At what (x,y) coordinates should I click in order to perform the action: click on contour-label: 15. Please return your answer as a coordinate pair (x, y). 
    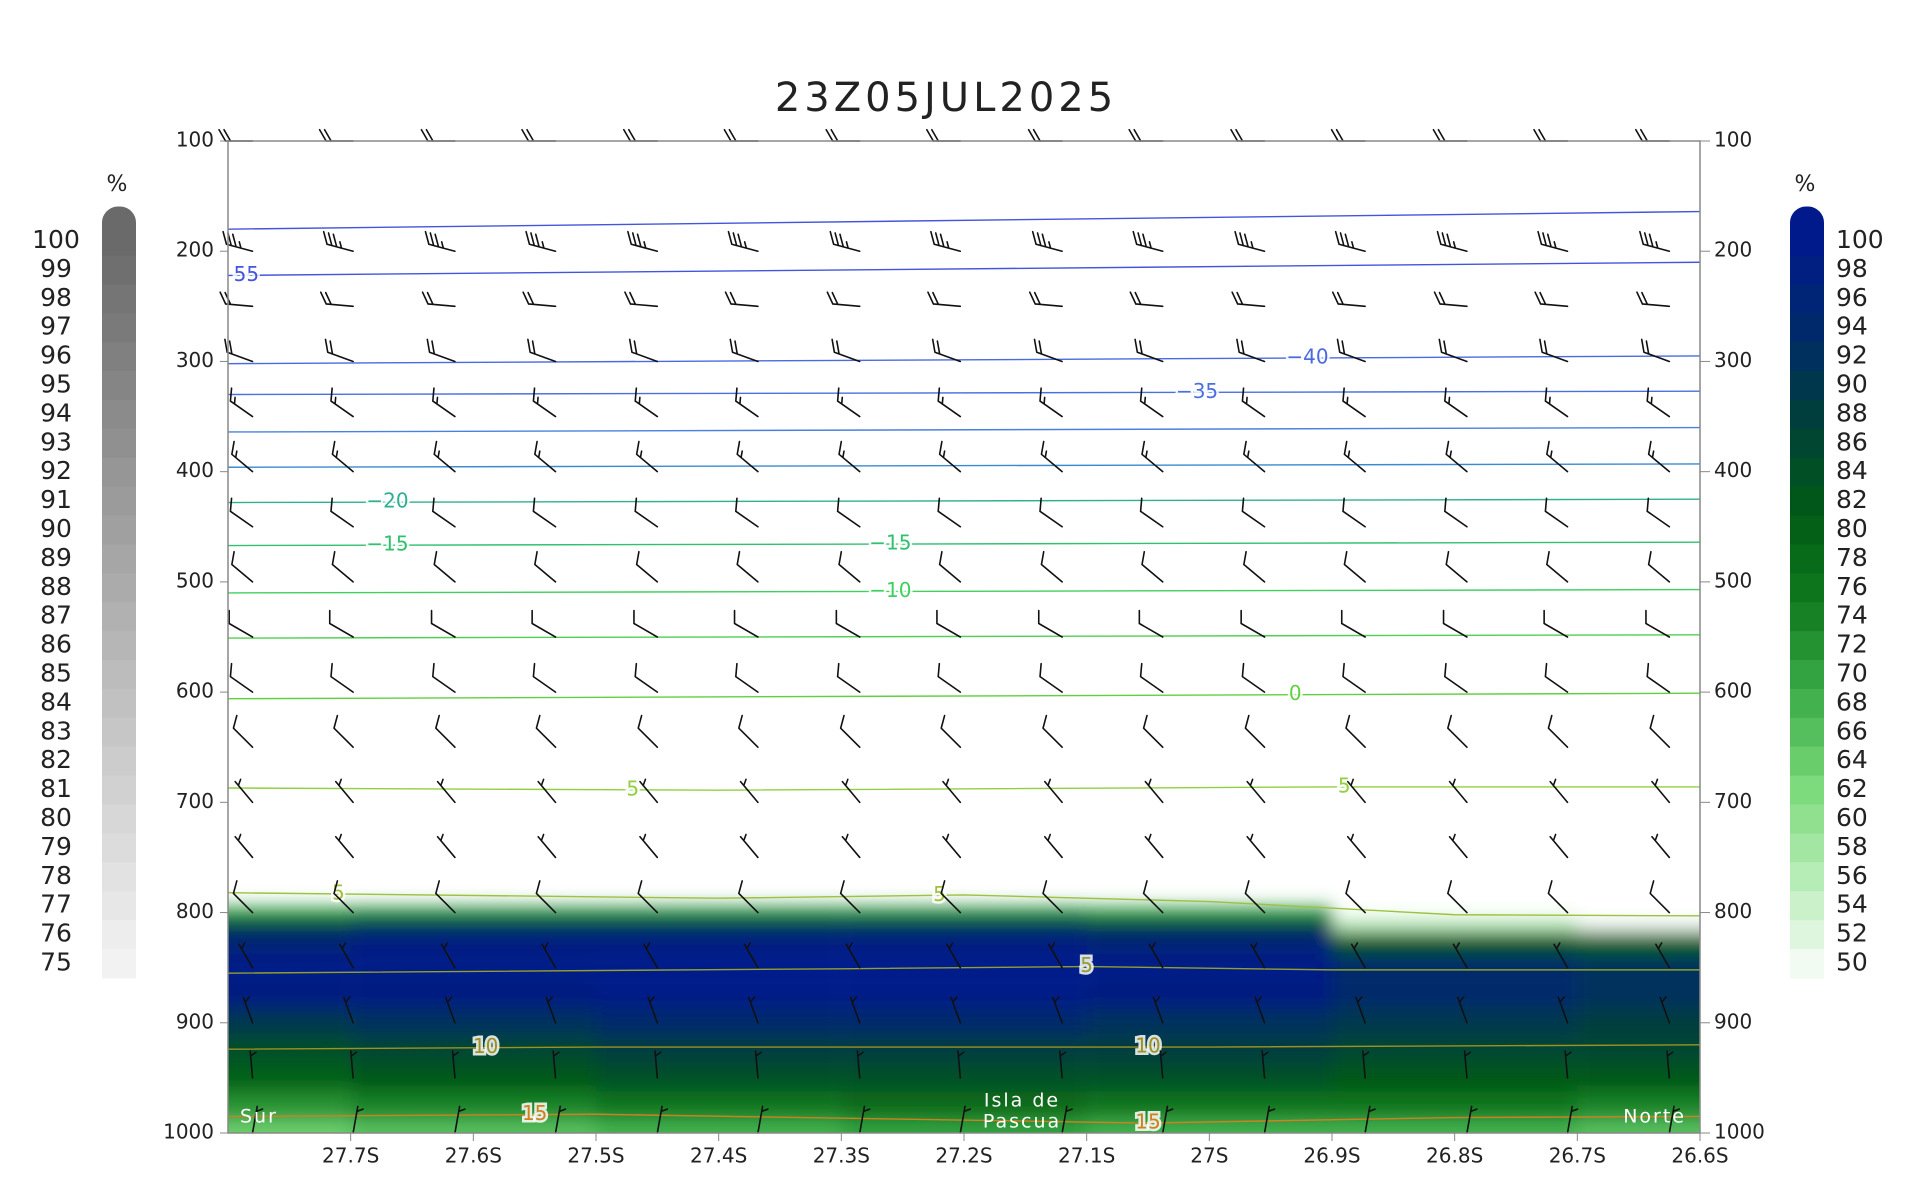
    Looking at the image, I should click on (534, 1113).